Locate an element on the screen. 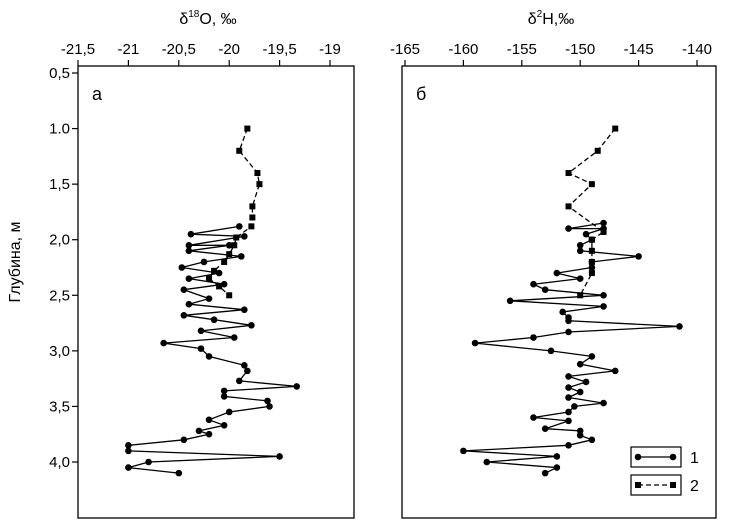  x-tick-label: -20,5 is located at coordinates (179, 49).